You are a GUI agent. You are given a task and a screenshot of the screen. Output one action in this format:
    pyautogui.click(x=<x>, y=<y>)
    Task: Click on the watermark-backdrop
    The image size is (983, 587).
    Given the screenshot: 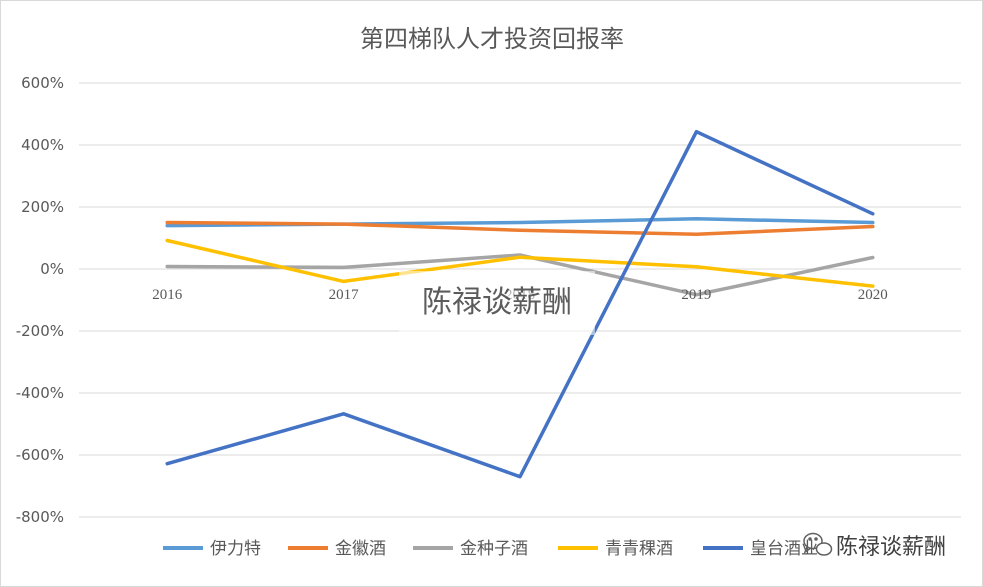 What is the action you would take?
    pyautogui.click(x=497, y=303)
    